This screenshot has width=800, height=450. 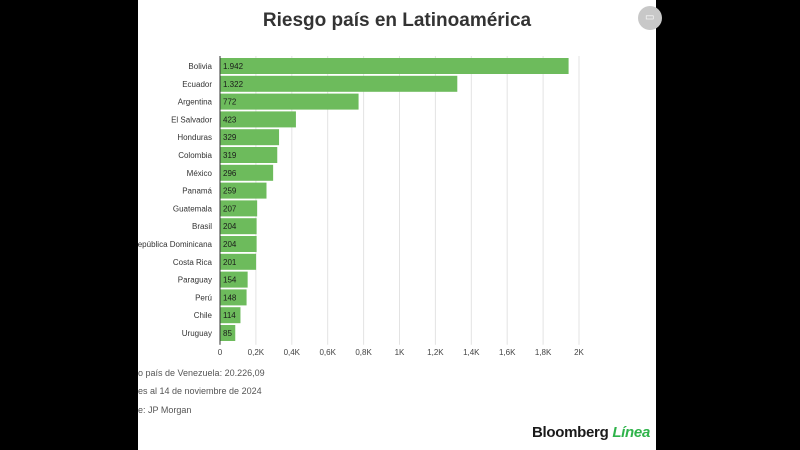 What do you see at coordinates (197, 333) in the screenshot?
I see `category-label: Uruguay` at bounding box center [197, 333].